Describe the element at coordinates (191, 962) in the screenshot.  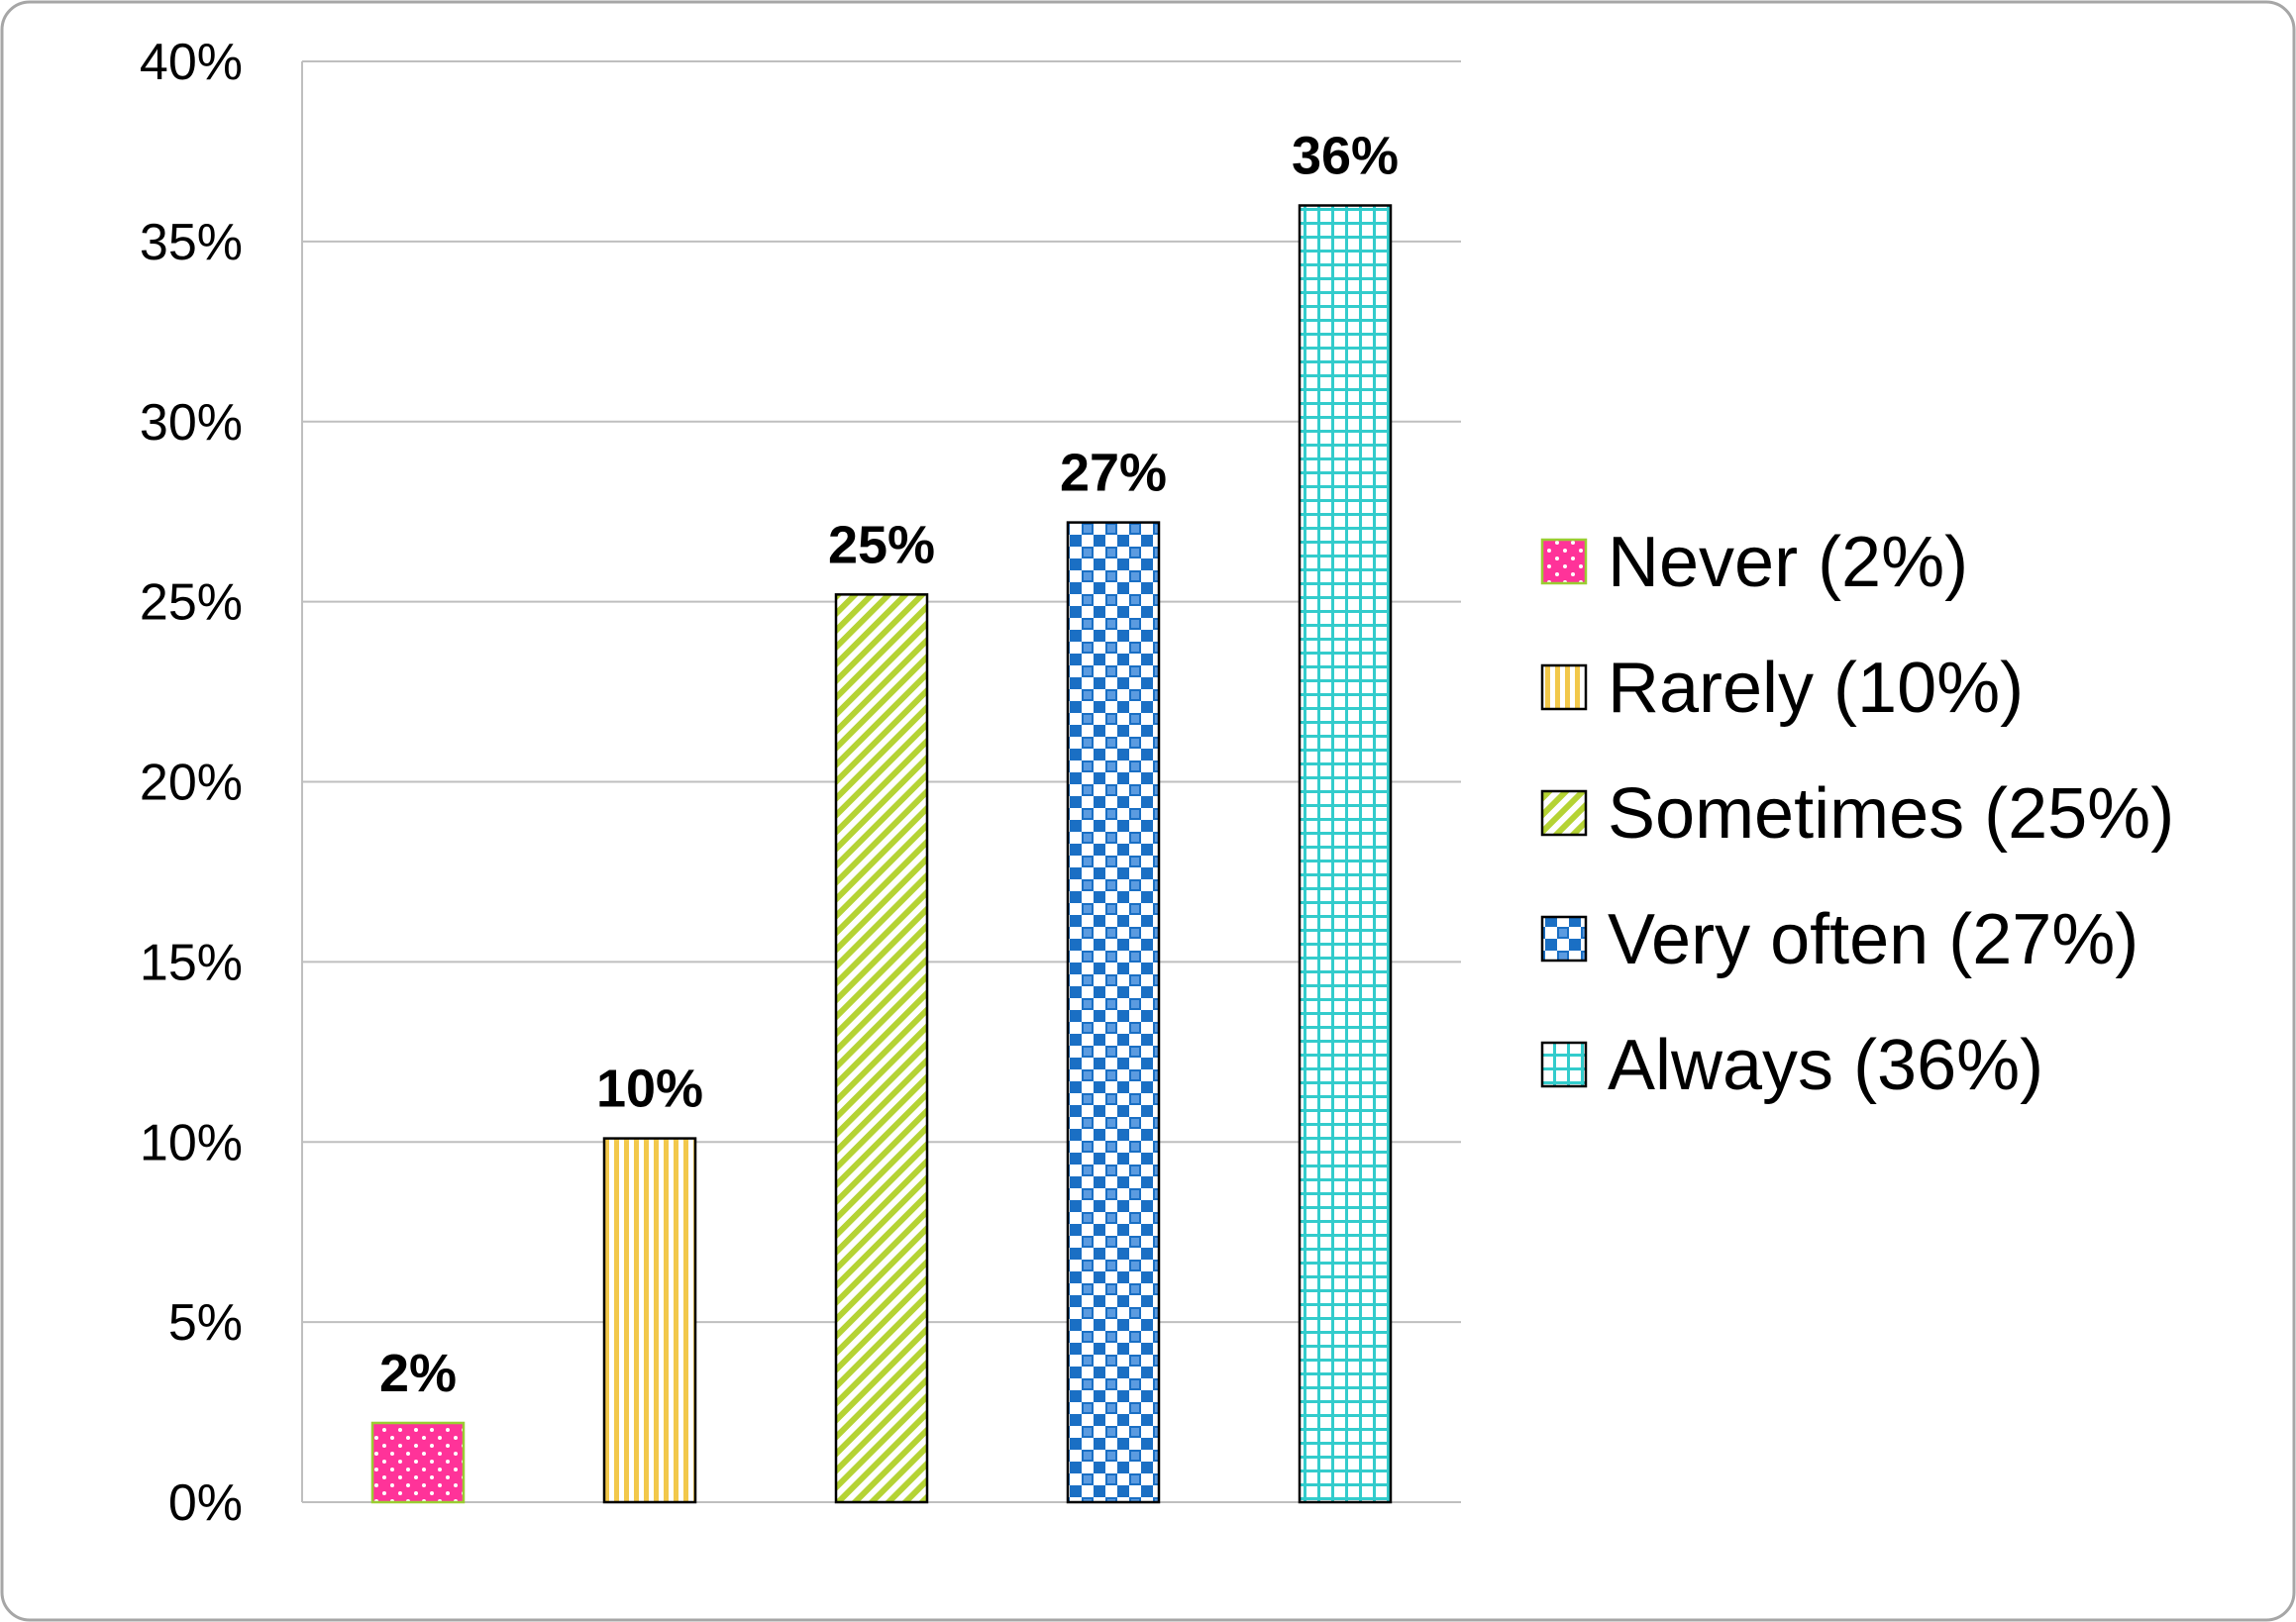
I see `y-tick-label: 15%` at that location.